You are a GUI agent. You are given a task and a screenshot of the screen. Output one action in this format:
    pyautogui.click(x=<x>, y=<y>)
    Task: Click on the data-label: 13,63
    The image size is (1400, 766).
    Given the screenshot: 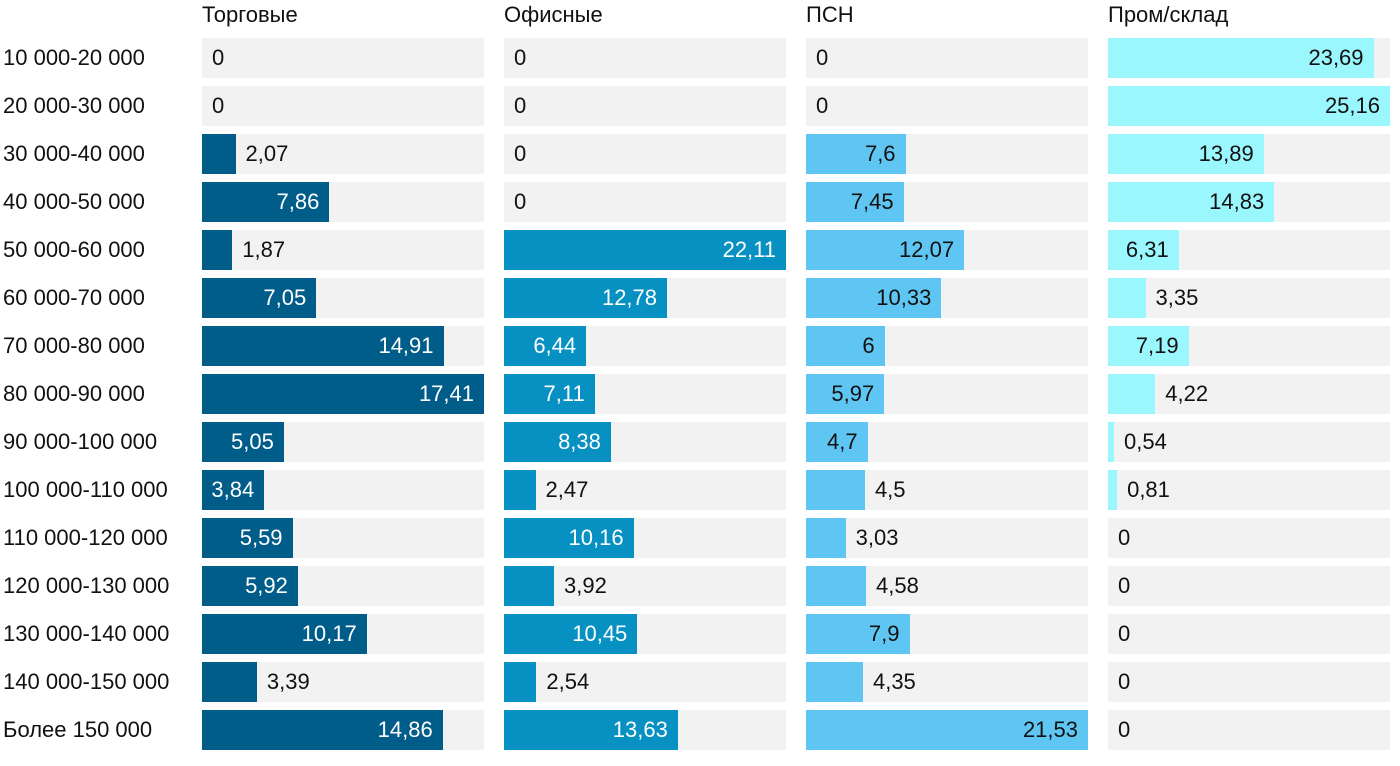 What is the action you would take?
    pyautogui.click(x=640, y=729)
    